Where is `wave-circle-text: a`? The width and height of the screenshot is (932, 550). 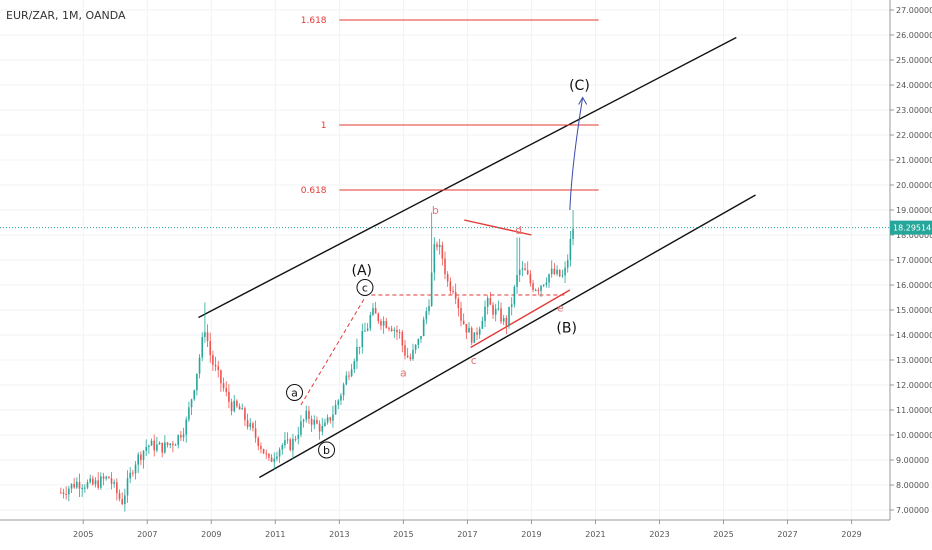 wave-circle-text: a is located at coordinates (294, 393).